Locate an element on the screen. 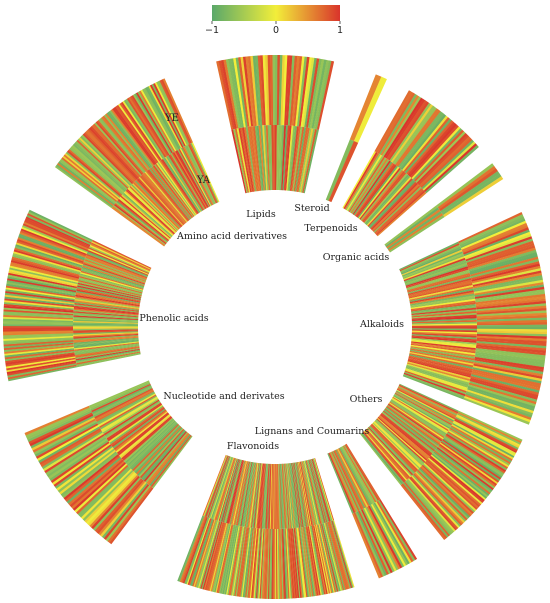  label-amino-acid-derivatives: Amino acid derivatives is located at coordinates (231, 236).